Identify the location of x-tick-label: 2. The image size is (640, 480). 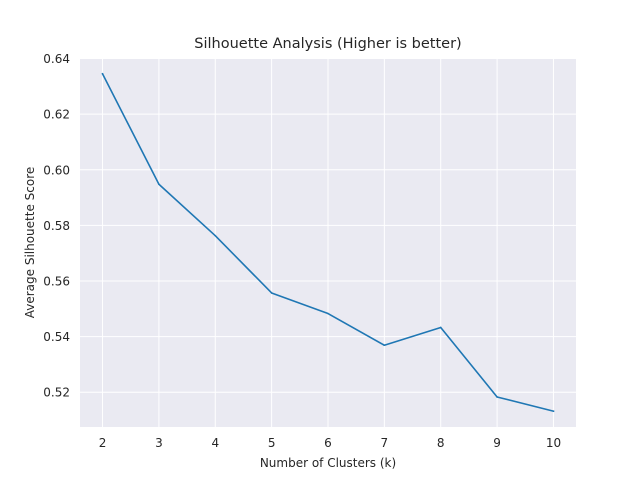
(103, 443).